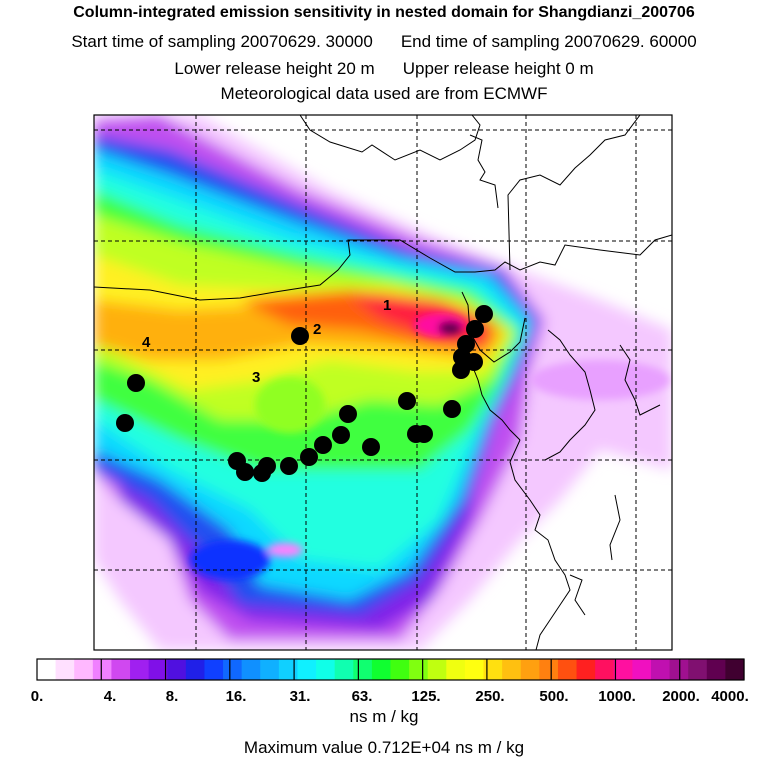 The image size is (768, 768). I want to click on colorbar-tick: 4000., so click(730, 696).